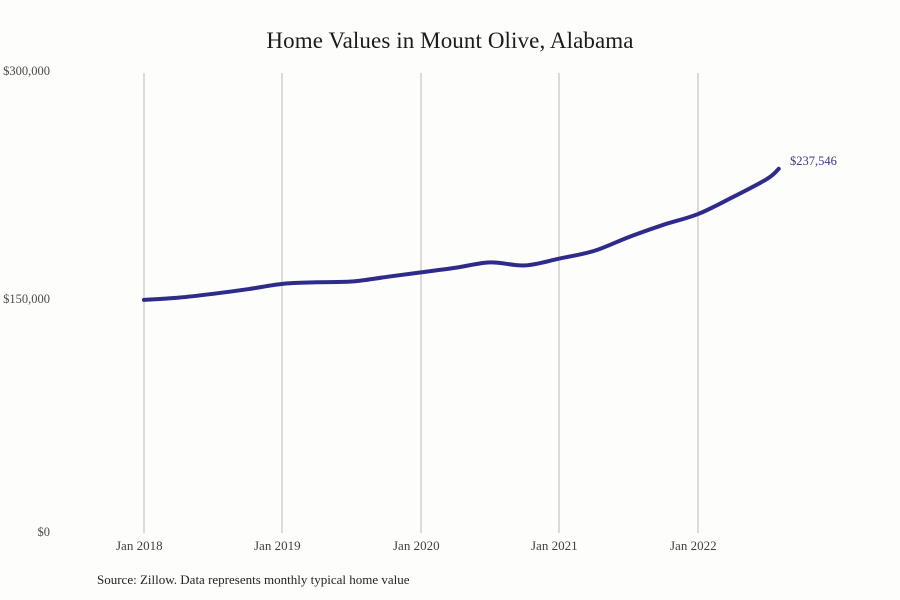 This screenshot has width=900, height=600. I want to click on y-axis-tick-0: $0, so click(44, 532).